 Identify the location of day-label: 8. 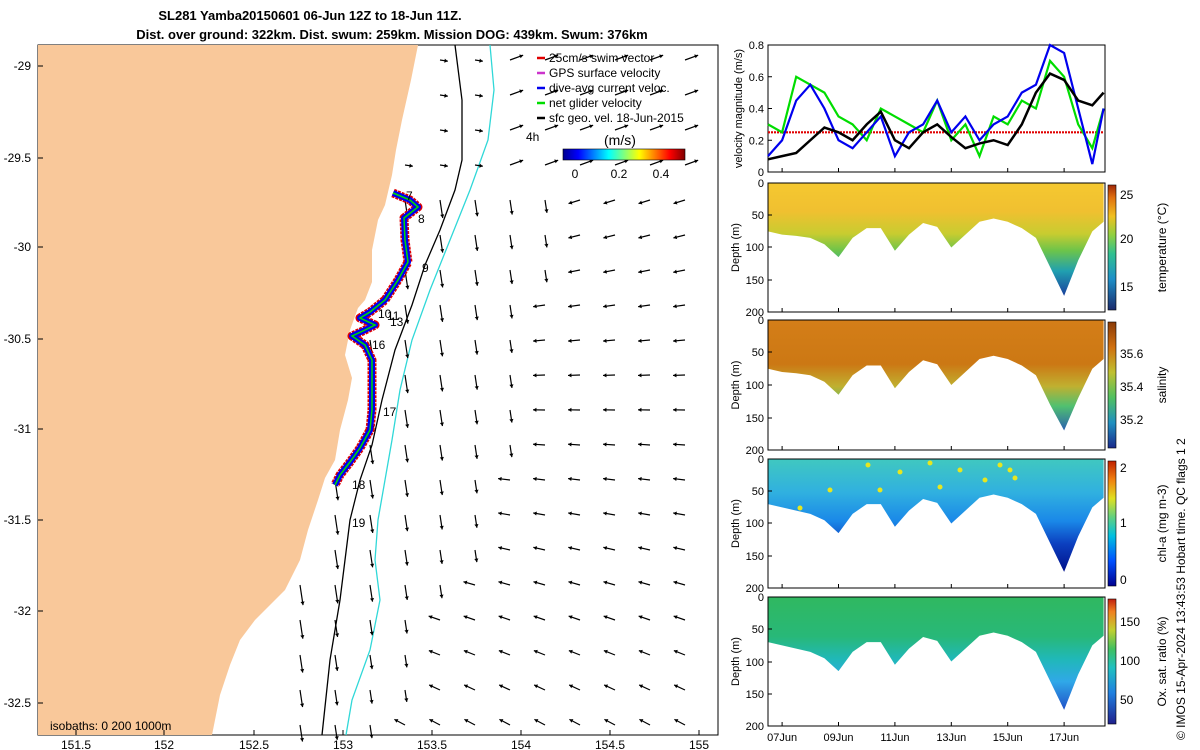
(421, 219).